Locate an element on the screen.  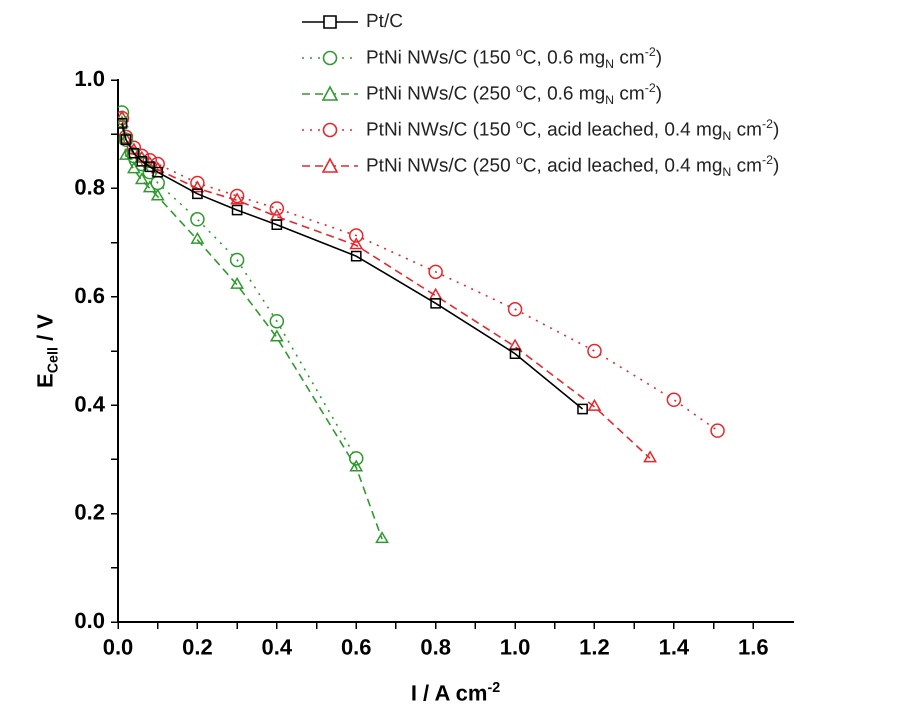
x-tick-label: 0.0 is located at coordinates (118, 647).